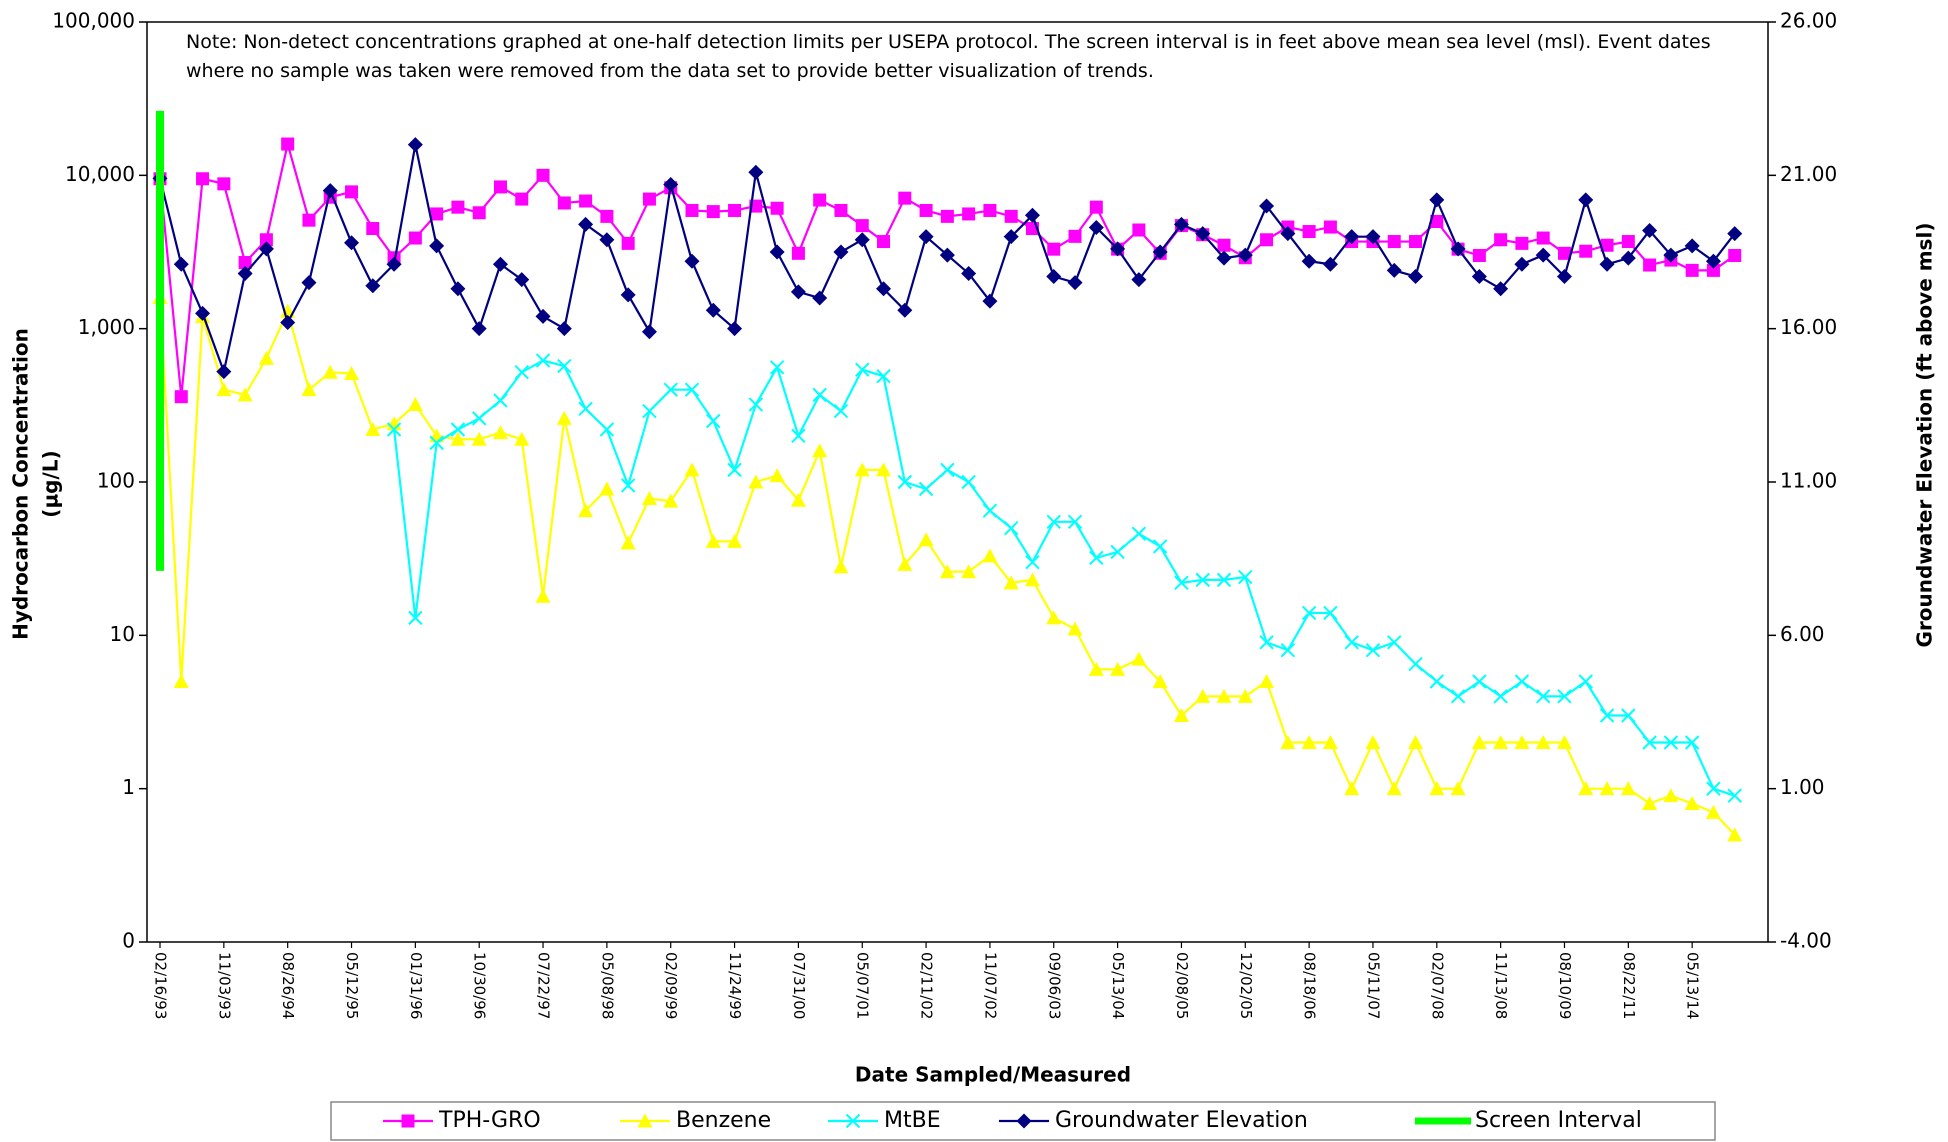 Image resolution: width=1948 pixels, height=1142 pixels. I want to click on legend-item: MtBE, so click(884, 1120).